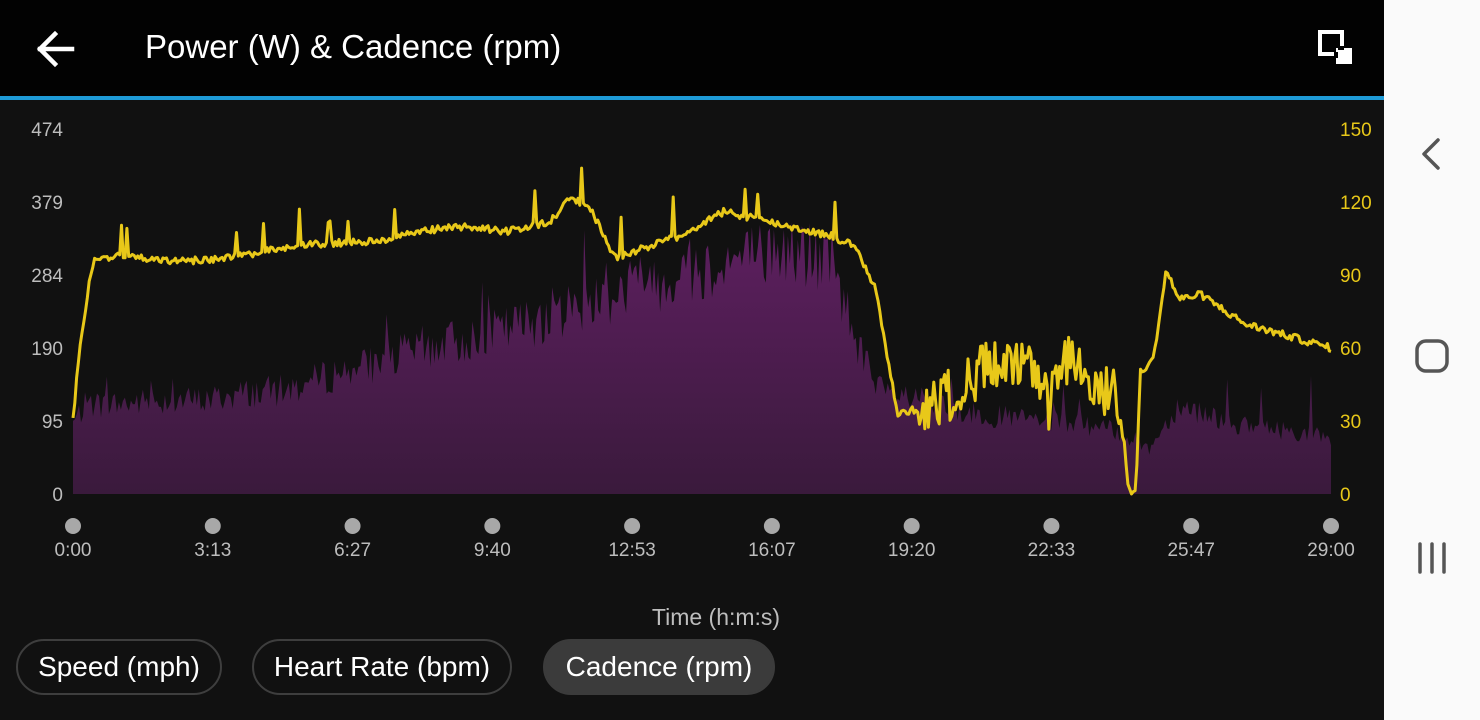 The width and height of the screenshot is (1480, 720). I want to click on expand-button, so click(1336, 49).